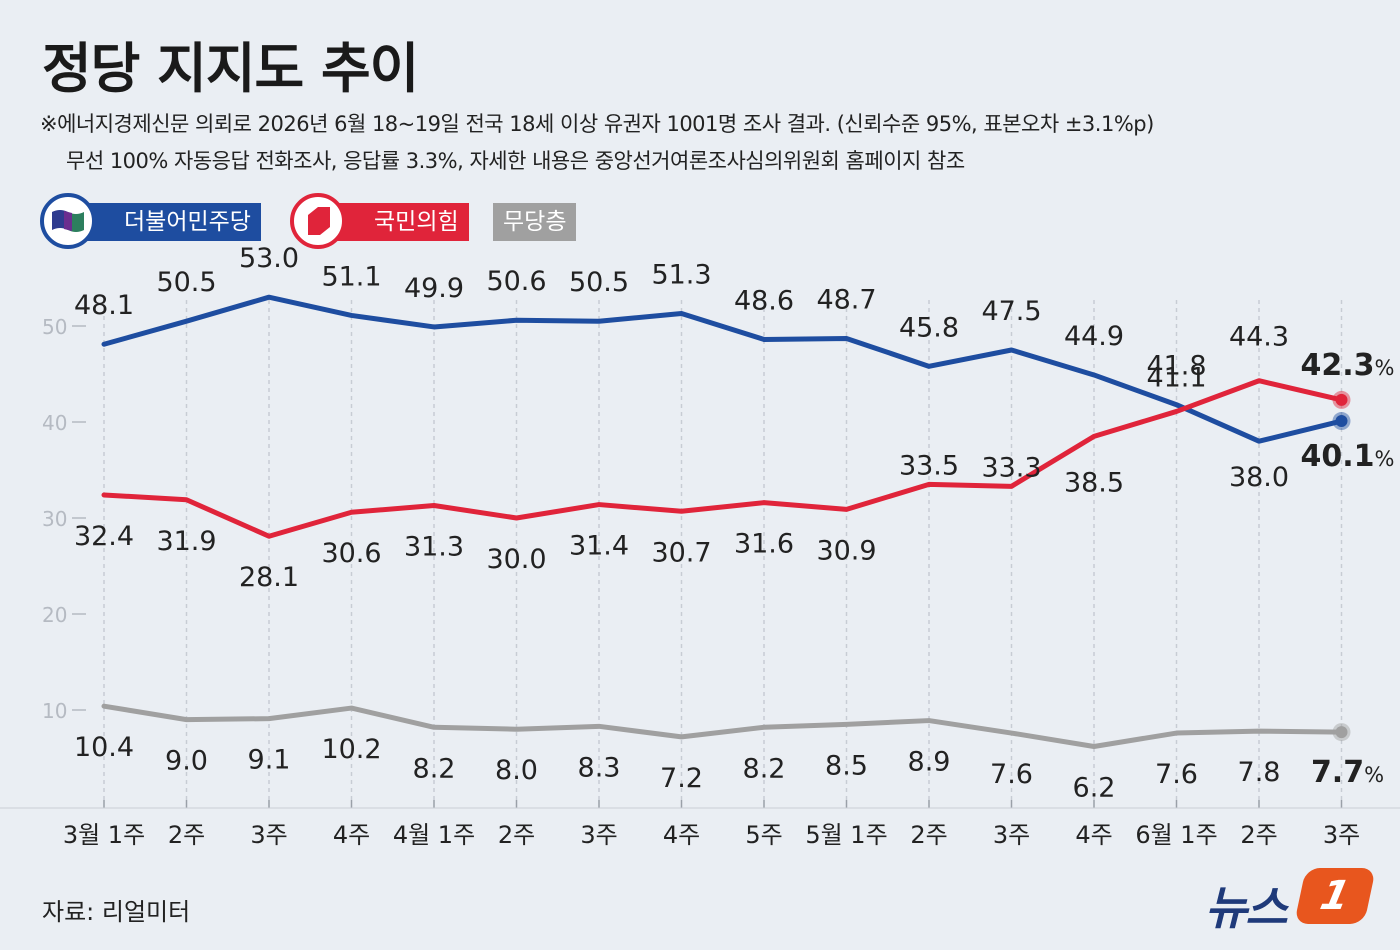  Describe the element at coordinates (170, 222) in the screenshot. I see `legend-label-dem: 더불어민주당` at that location.